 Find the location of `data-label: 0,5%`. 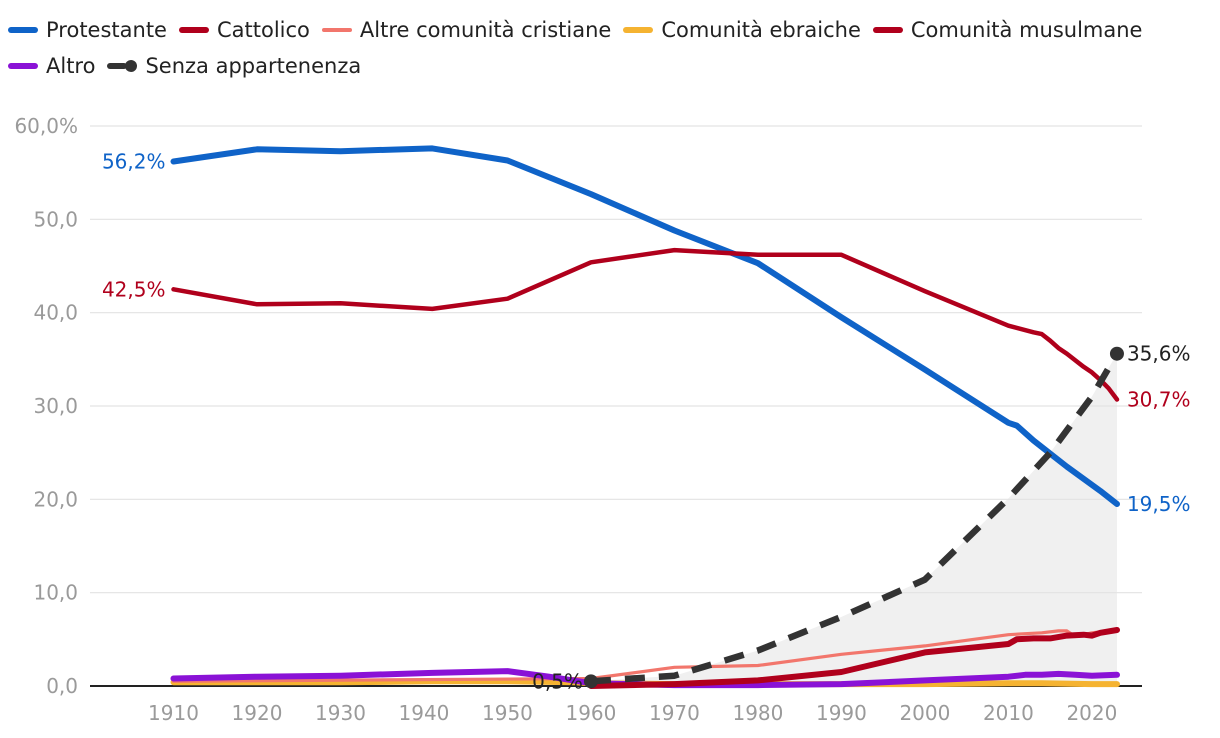

data-label: 0,5% is located at coordinates (557, 681).